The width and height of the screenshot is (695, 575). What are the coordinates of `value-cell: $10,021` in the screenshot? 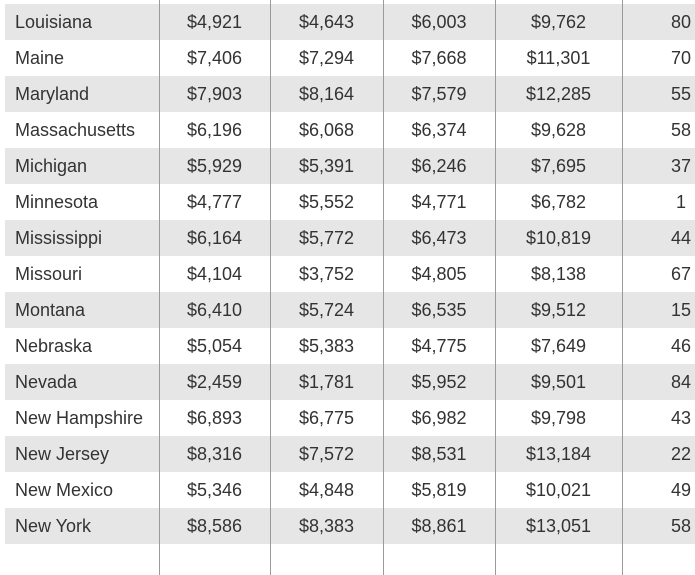 It's located at (558, 490).